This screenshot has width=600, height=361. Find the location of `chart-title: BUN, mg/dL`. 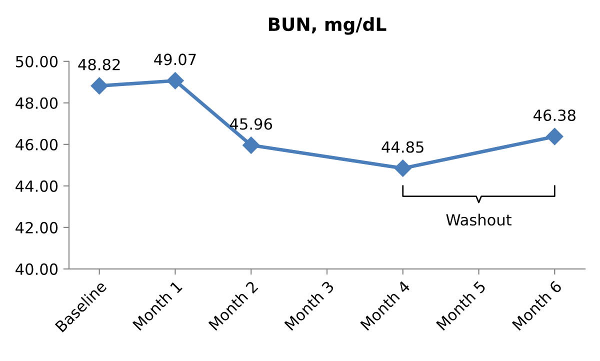

chart-title: BUN, mg/dL is located at coordinates (327, 26).